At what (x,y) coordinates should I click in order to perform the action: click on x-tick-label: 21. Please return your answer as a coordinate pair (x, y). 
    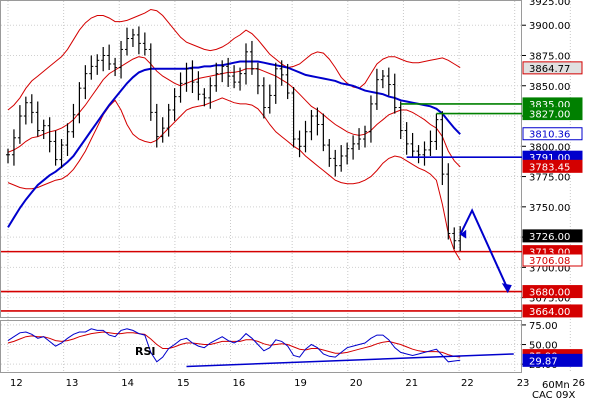
    Looking at the image, I should click on (411, 383).